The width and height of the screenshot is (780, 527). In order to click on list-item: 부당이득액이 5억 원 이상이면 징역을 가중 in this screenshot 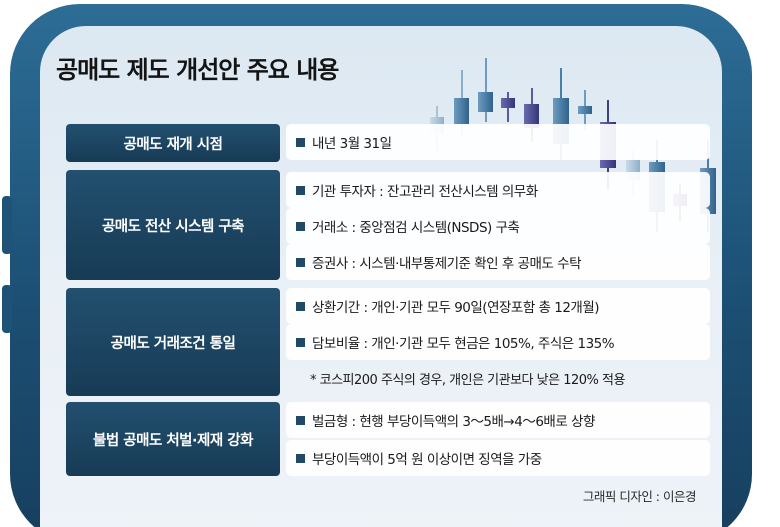, I will do `click(498, 458)`.